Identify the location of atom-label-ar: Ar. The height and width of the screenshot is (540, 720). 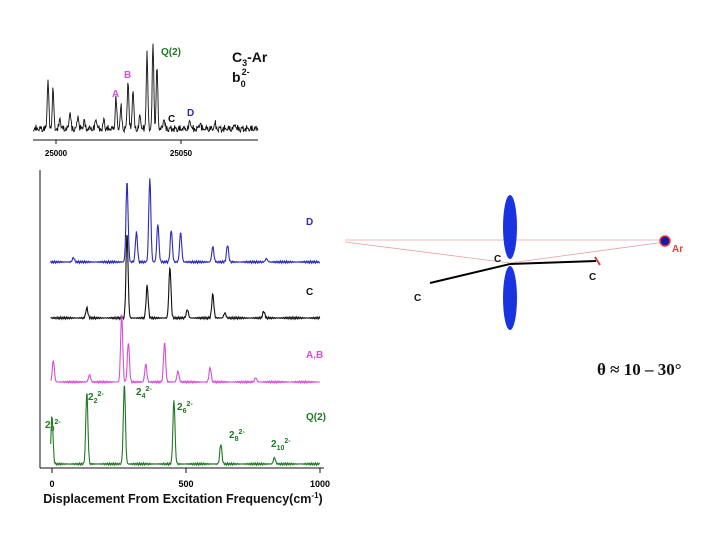
(677, 249).